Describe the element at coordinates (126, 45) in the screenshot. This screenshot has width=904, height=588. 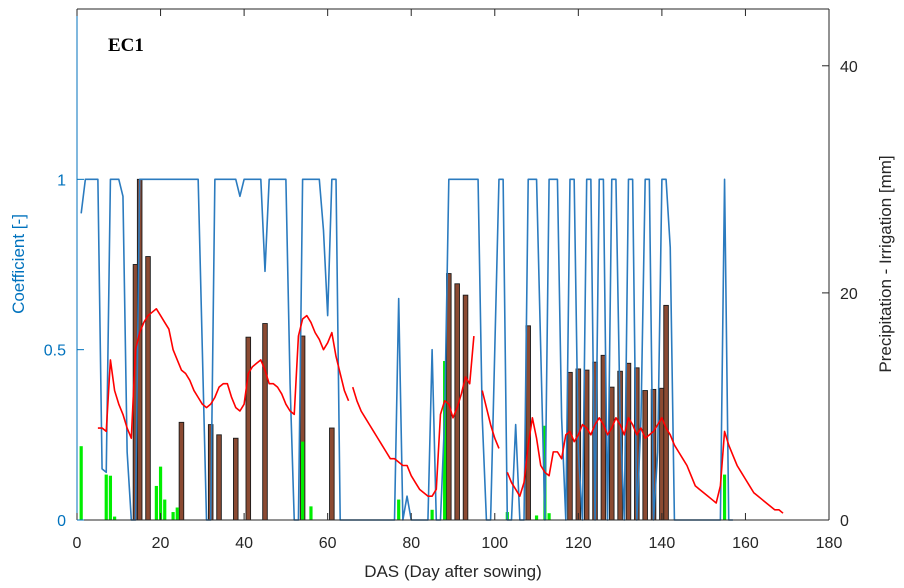
I see `panel-label: EC1` at that location.